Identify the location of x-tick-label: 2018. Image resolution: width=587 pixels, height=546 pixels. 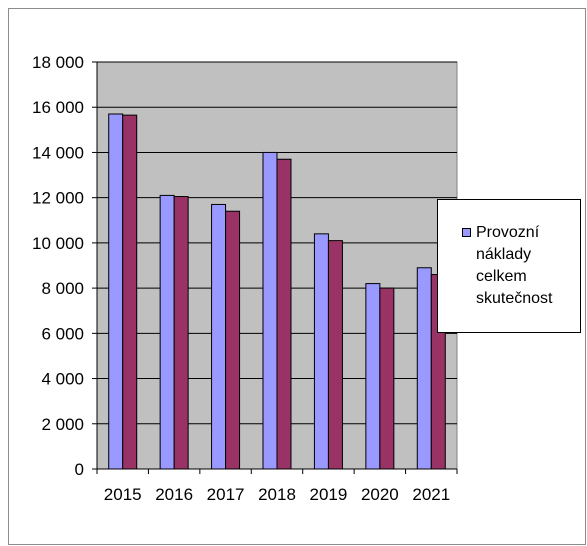
(277, 494).